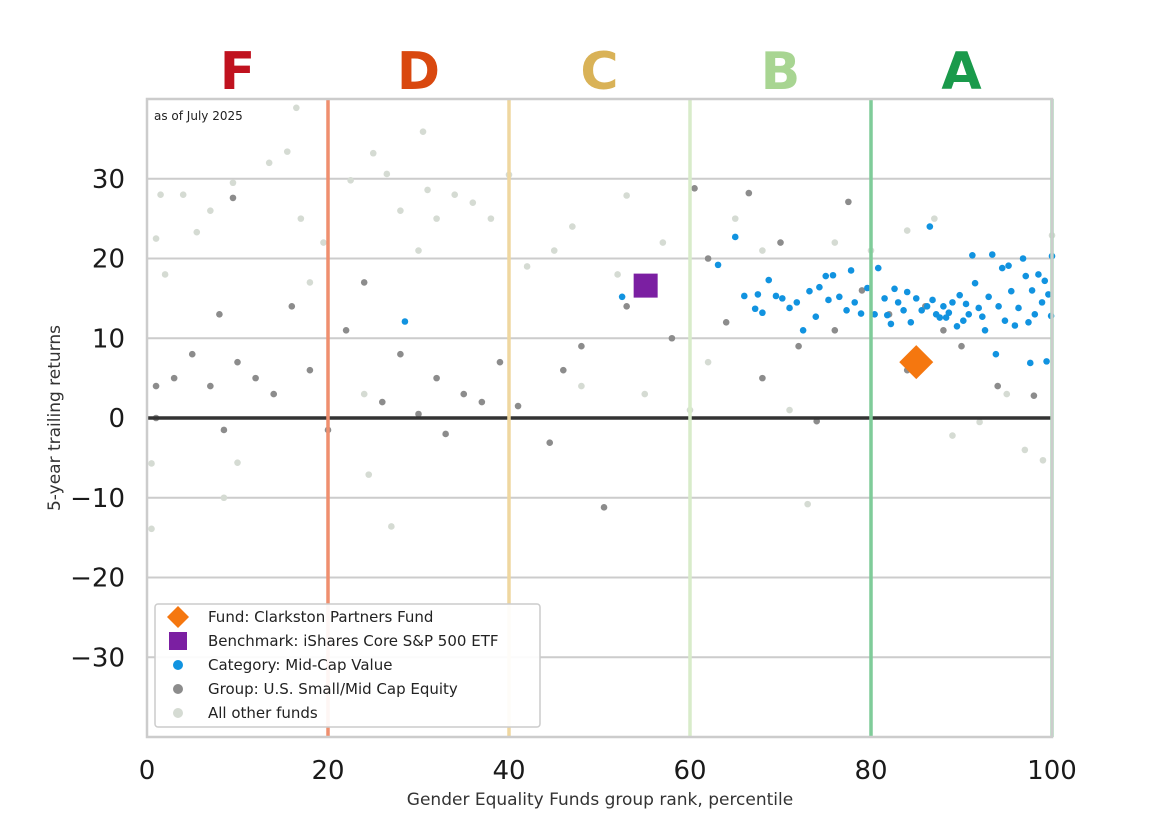 The height and width of the screenshot is (827, 1170). What do you see at coordinates (97, 499) in the screenshot?
I see `y-tick-label: −10` at bounding box center [97, 499].